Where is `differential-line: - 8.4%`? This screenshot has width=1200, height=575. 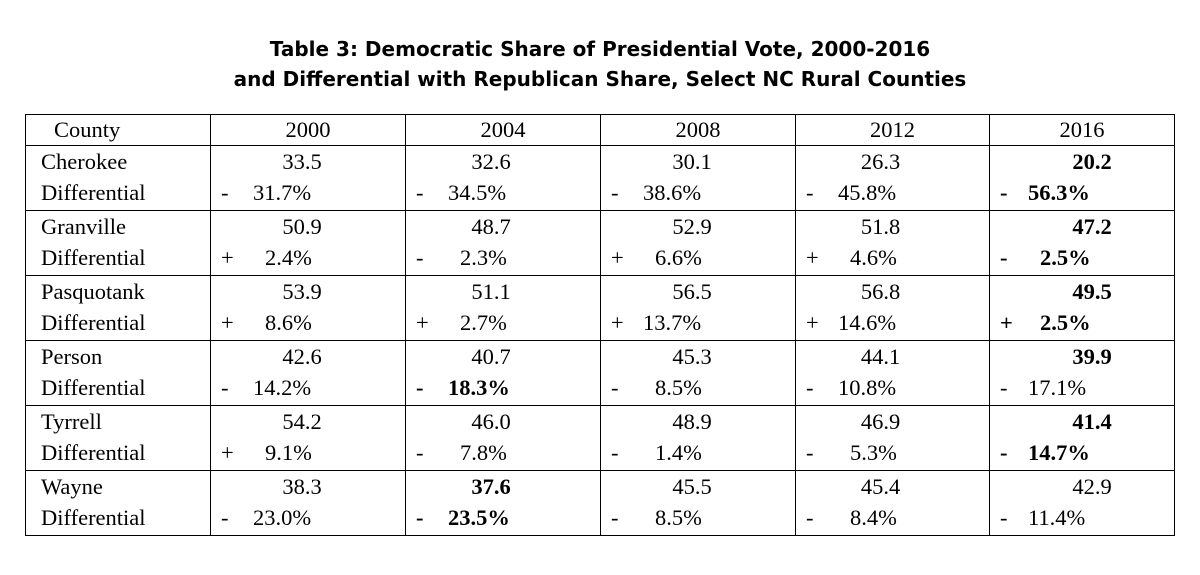 differential-line: - 8.4% is located at coordinates (892, 517).